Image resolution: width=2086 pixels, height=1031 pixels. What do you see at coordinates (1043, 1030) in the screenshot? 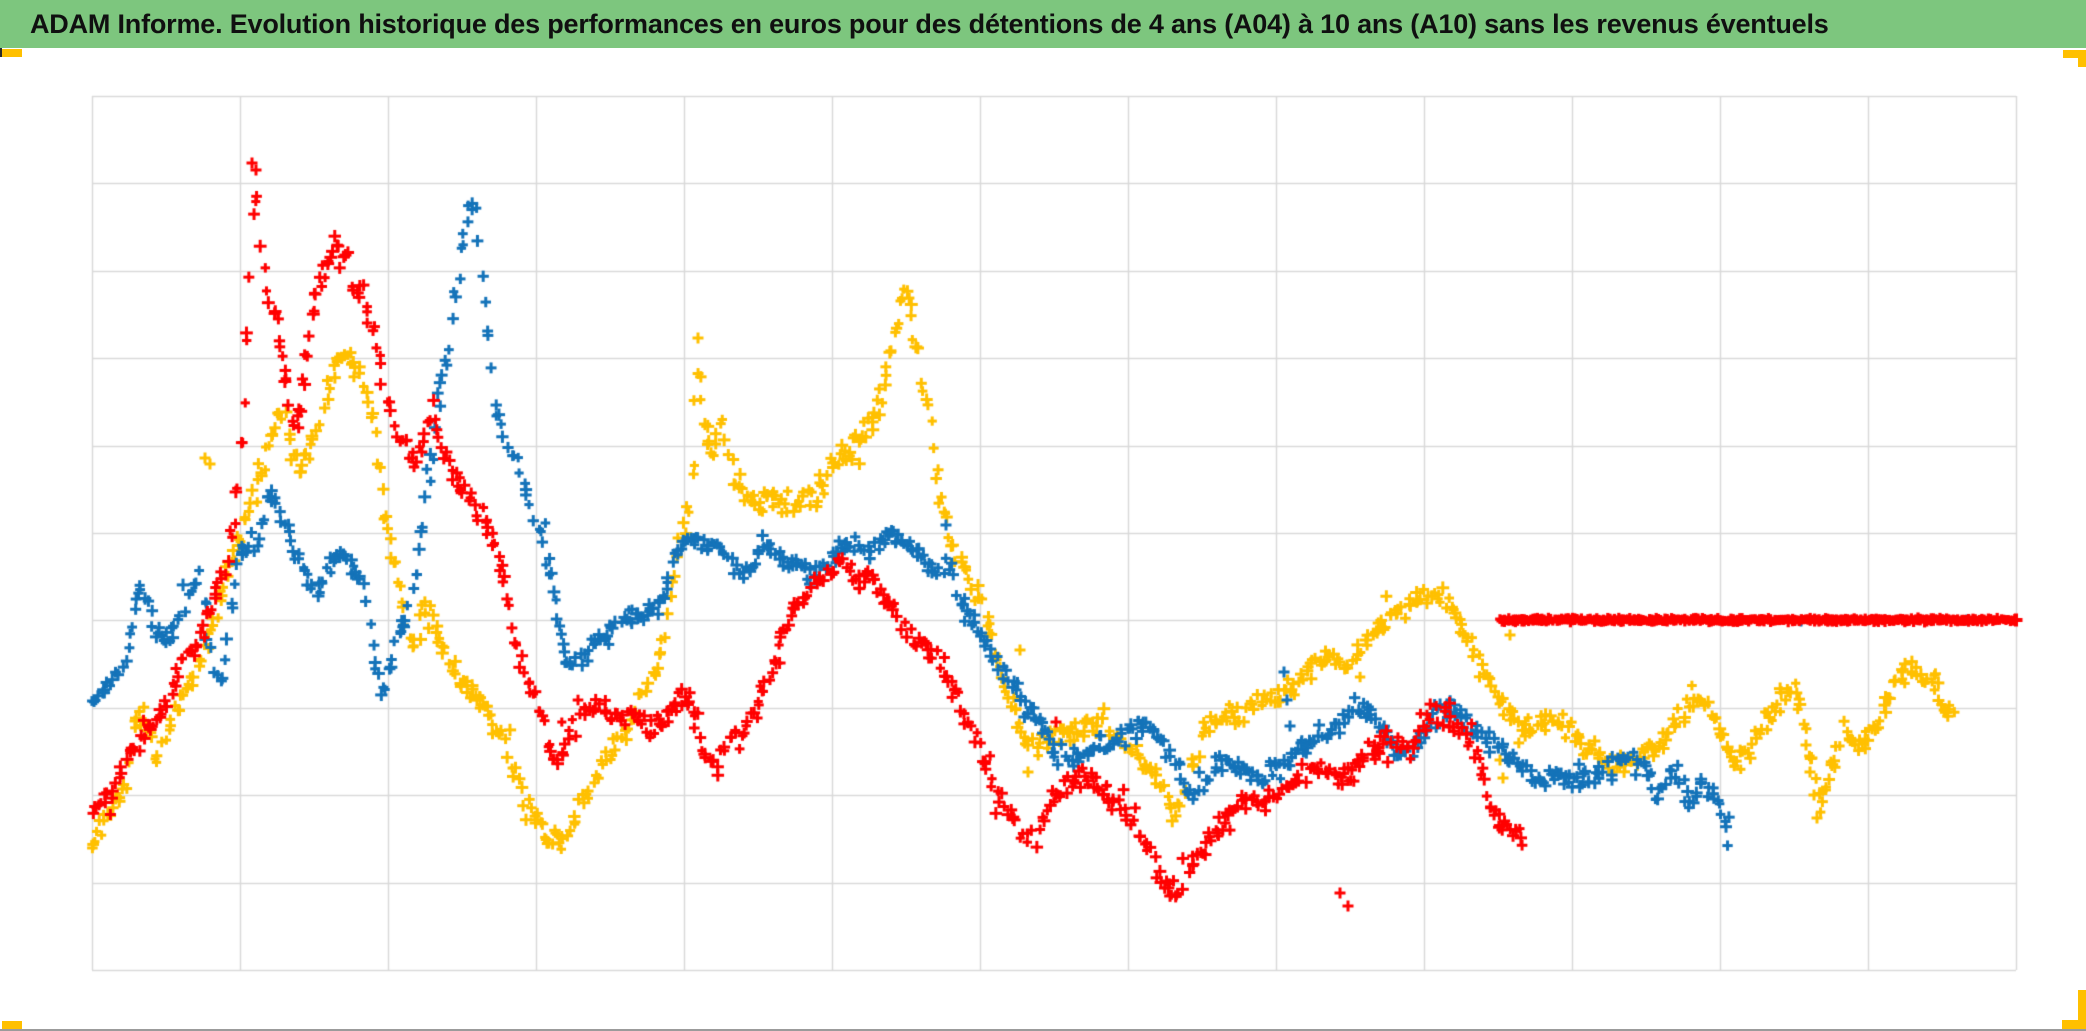
I see `bottom-divider-rule` at bounding box center [1043, 1030].